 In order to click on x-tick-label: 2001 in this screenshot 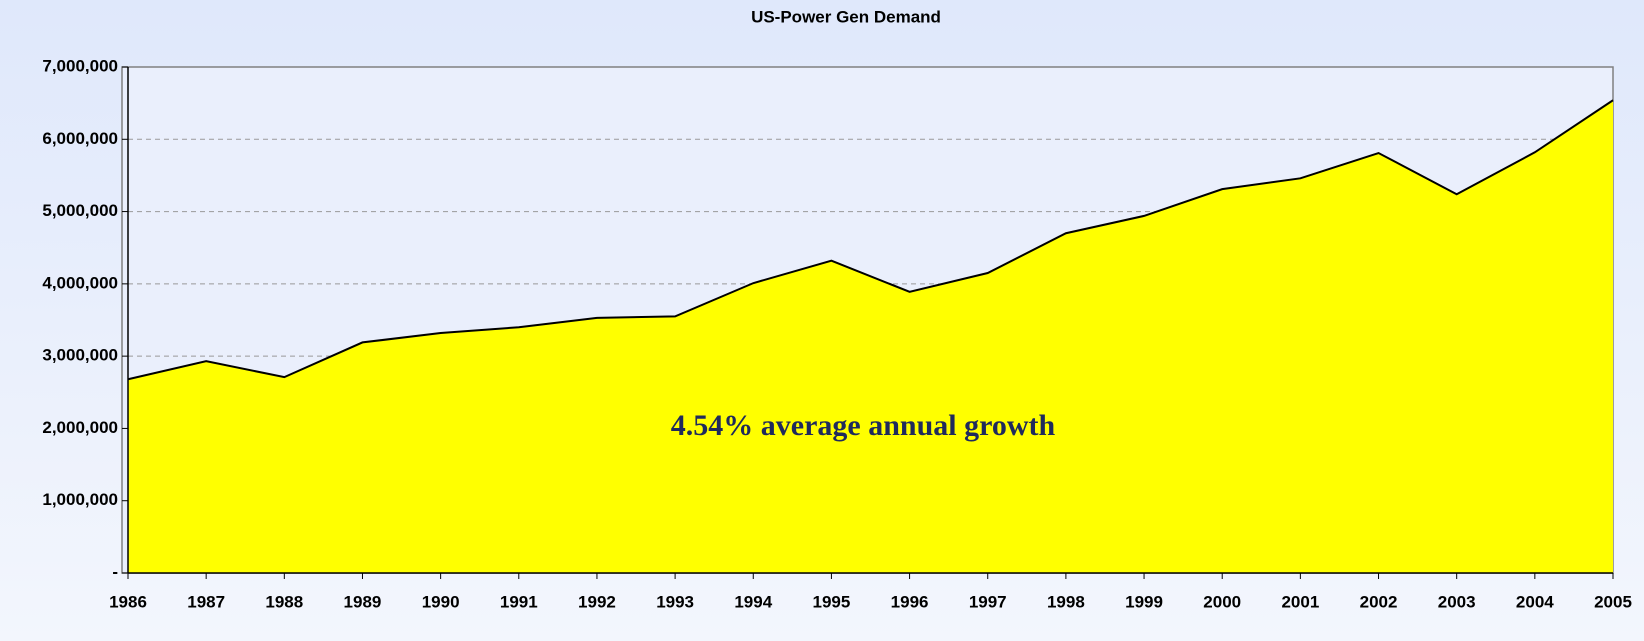, I will do `click(1300, 601)`.